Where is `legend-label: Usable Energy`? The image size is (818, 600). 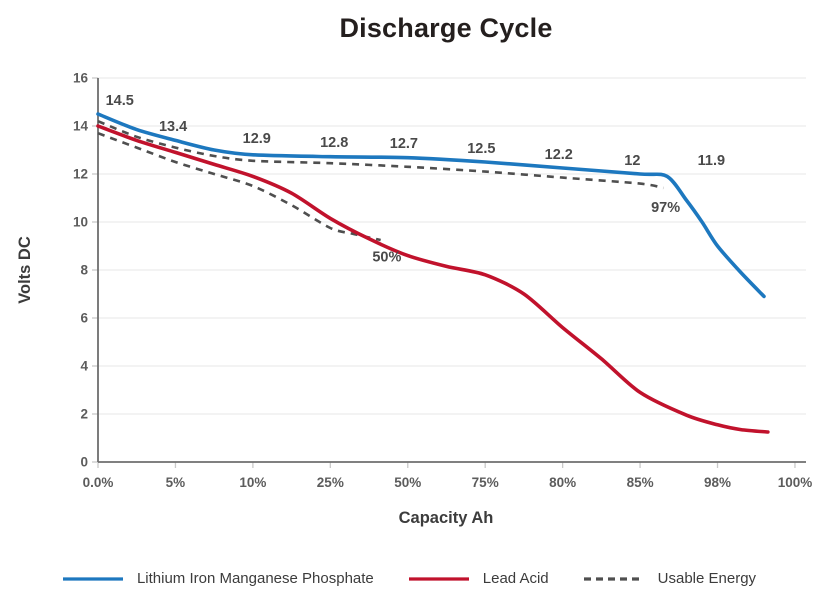
legend-label: Usable Energy is located at coordinates (707, 578).